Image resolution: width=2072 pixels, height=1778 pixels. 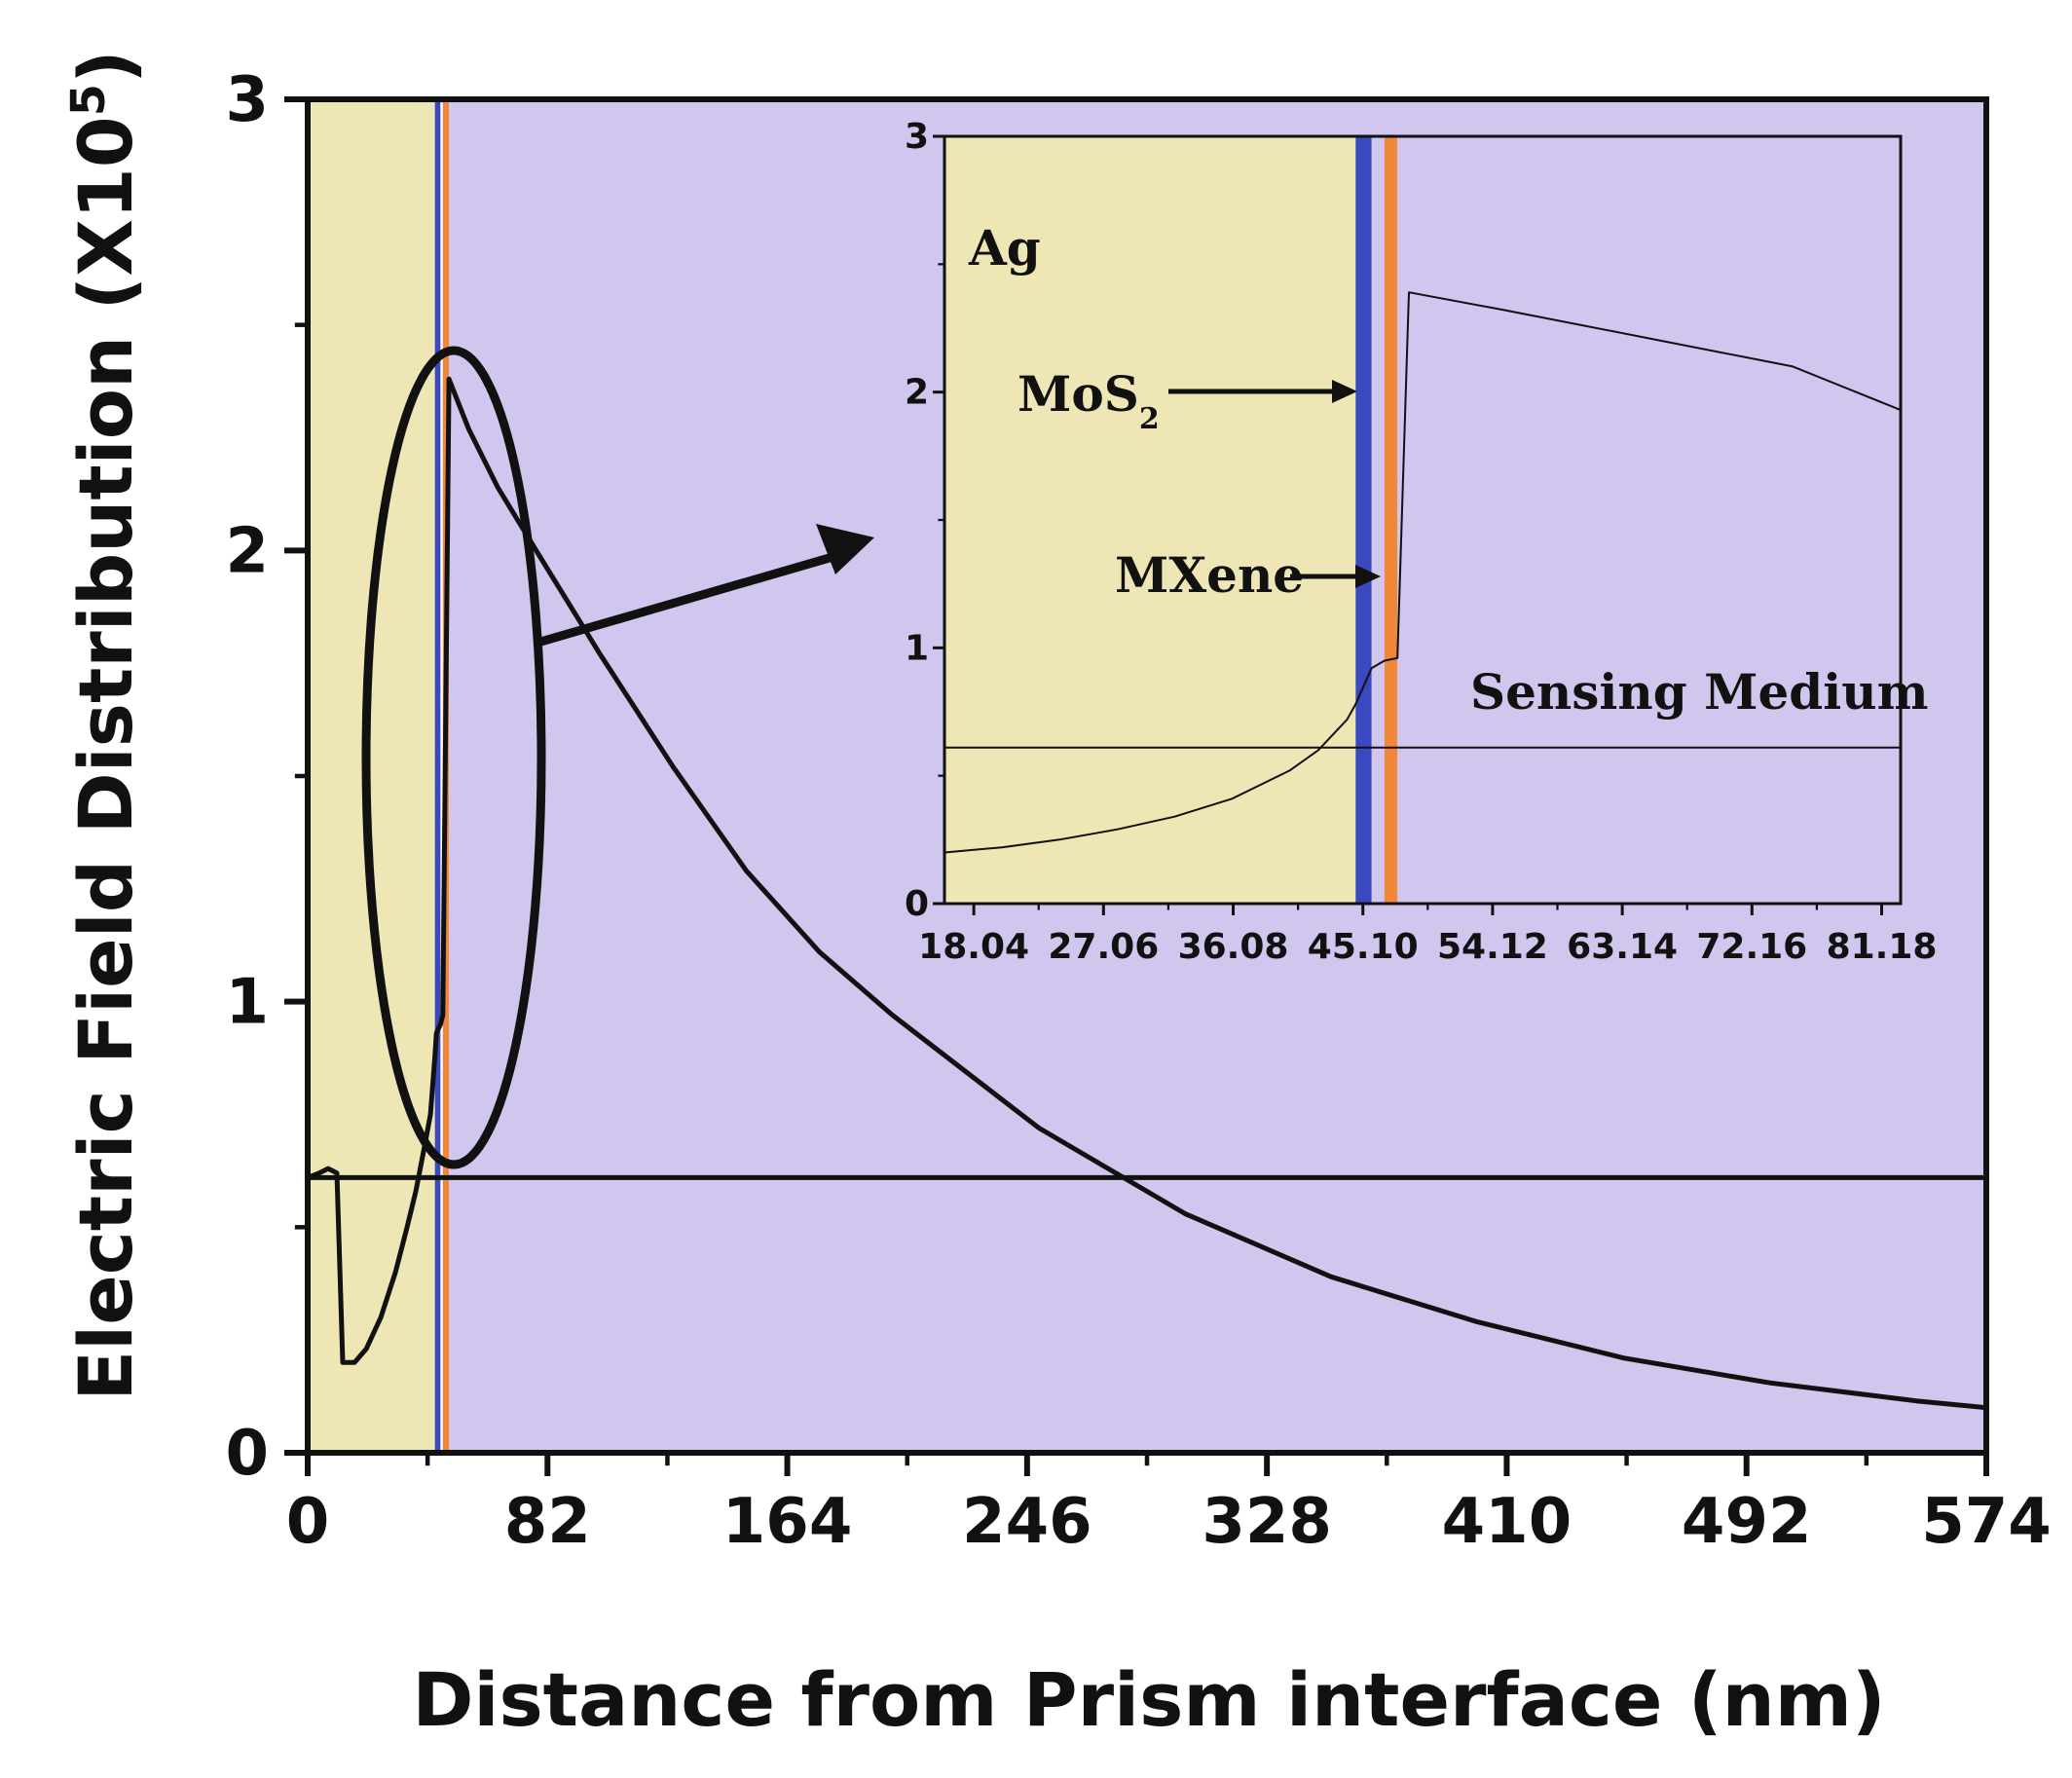 I want to click on main-x-tick-label: 164, so click(x=787, y=1522).